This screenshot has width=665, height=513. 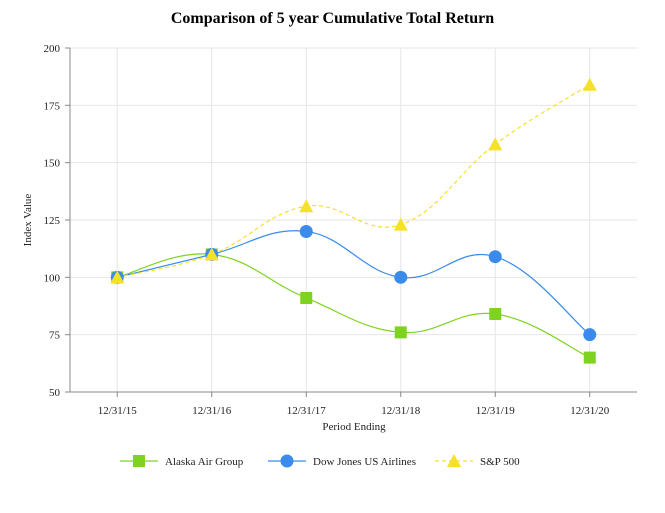 What do you see at coordinates (52, 221) in the screenshot?
I see `y-tick-label: 125` at bounding box center [52, 221].